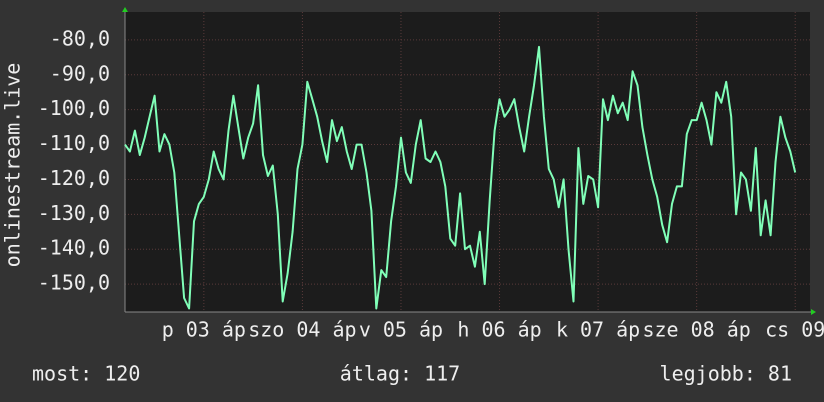 The width and height of the screenshot is (824, 402). What do you see at coordinates (80, 73) in the screenshot?
I see `y-tick-label: -90,0` at bounding box center [80, 73].